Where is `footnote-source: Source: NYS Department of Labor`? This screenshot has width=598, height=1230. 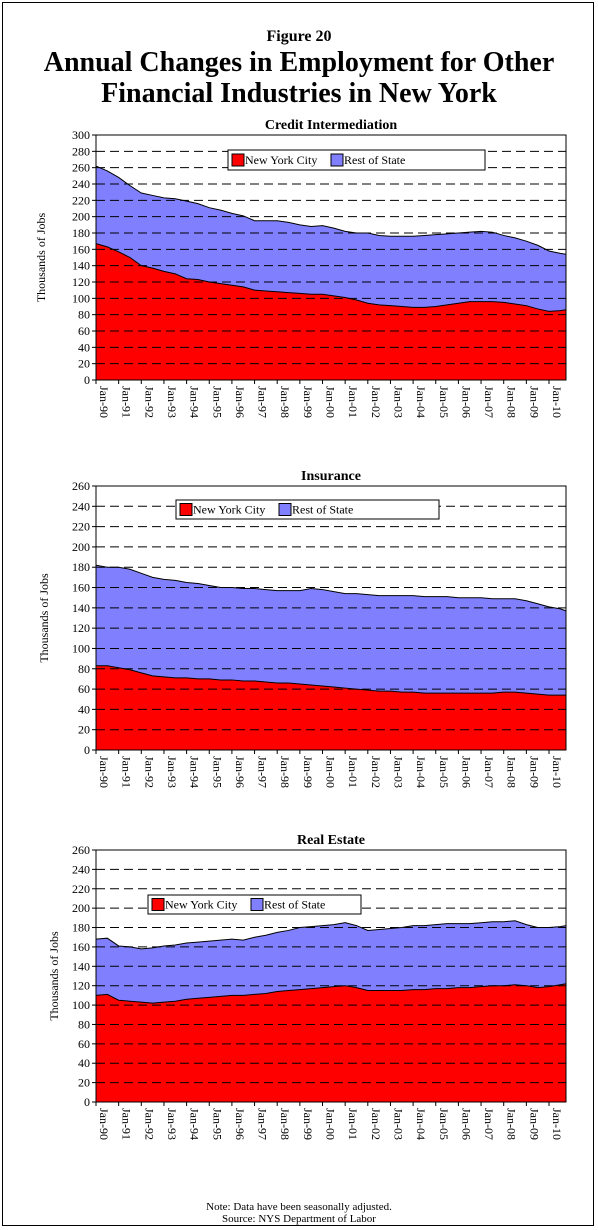 footnote-source: Source: NYS Department of Labor is located at coordinates (299, 1219).